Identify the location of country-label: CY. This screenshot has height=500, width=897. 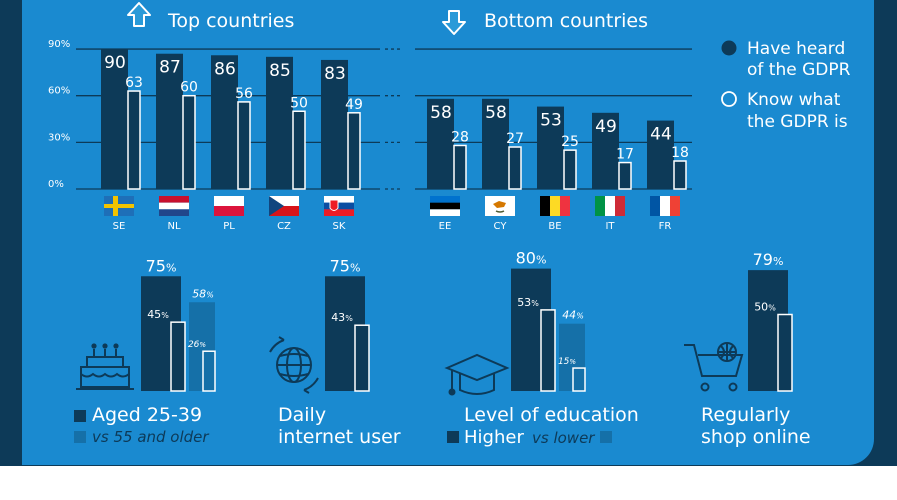
(501, 226).